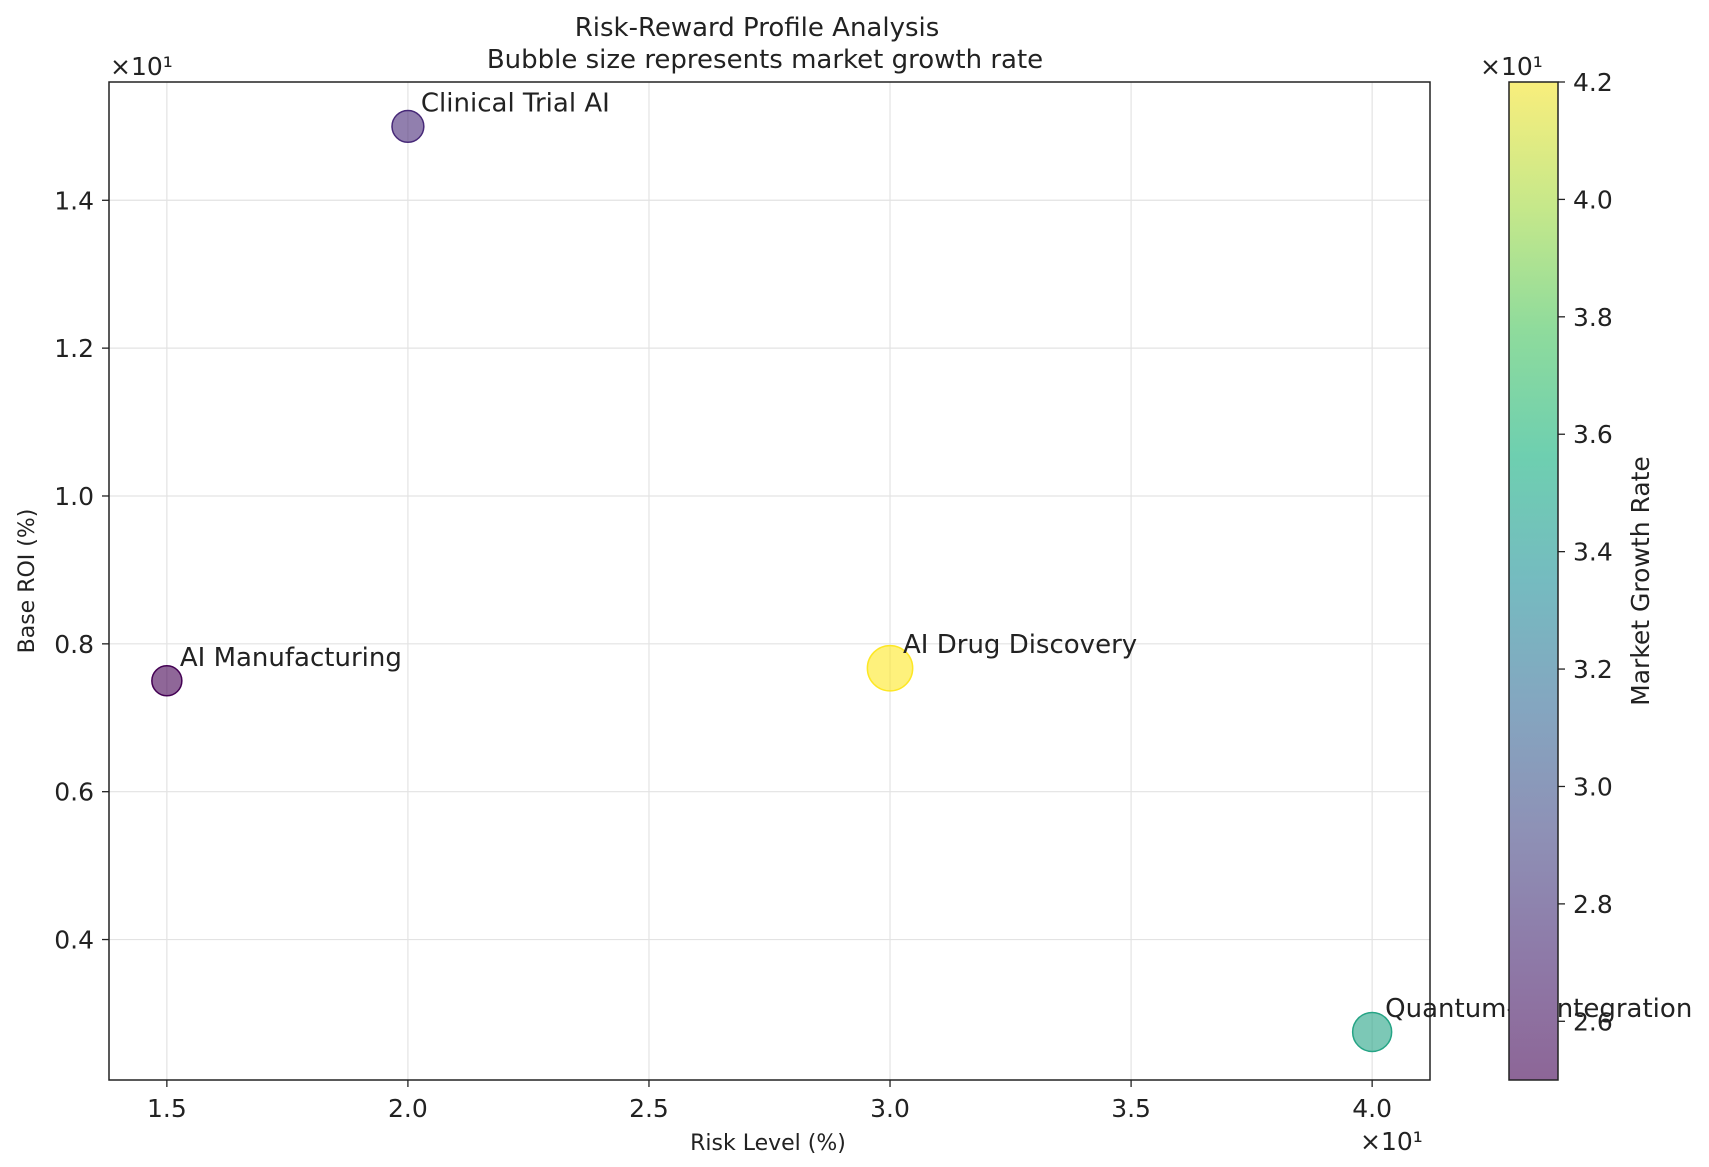  What do you see at coordinates (1533, 581) in the screenshot?
I see `colorbar` at bounding box center [1533, 581].